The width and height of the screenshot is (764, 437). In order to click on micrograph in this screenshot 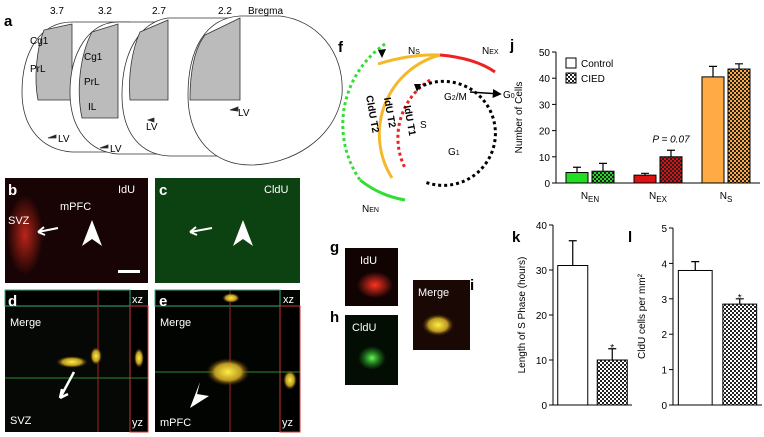, I will do `click(227, 230)`.